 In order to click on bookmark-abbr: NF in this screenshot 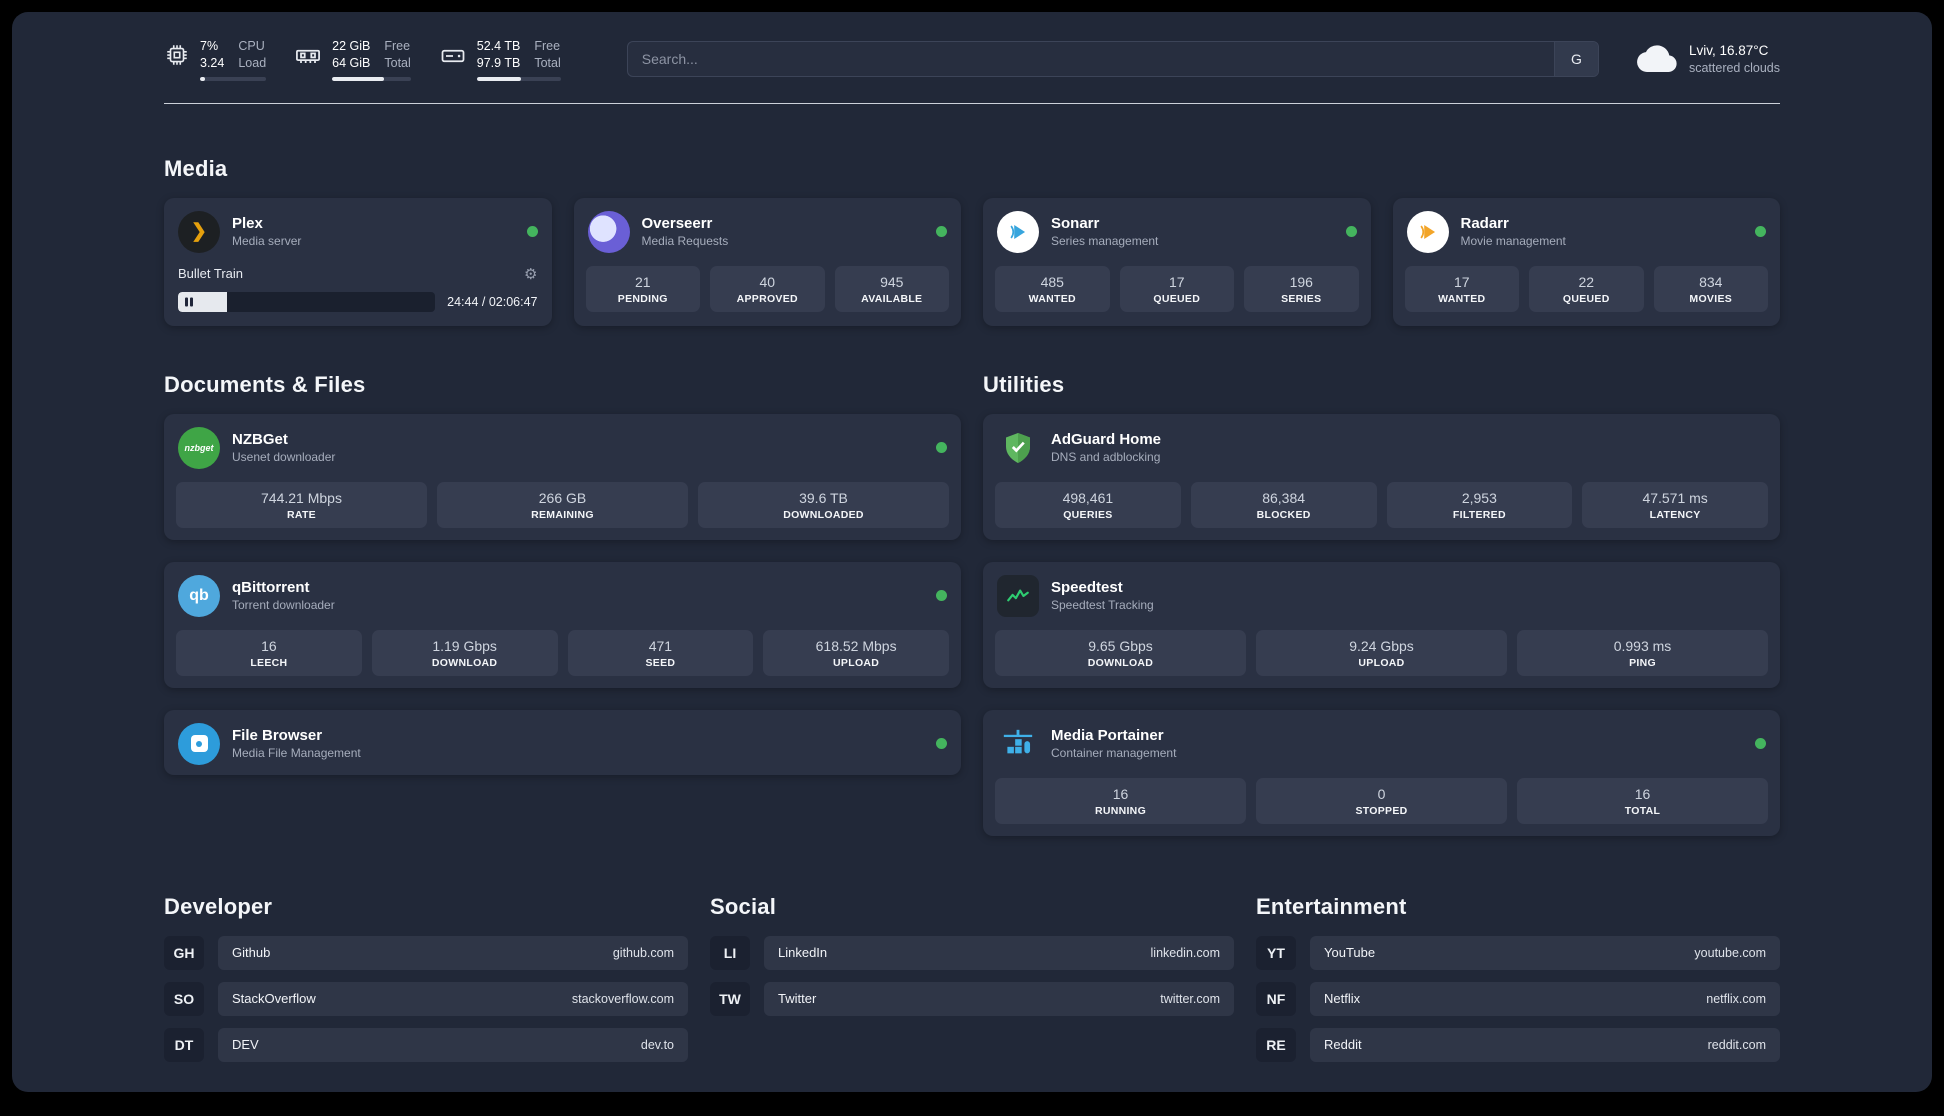, I will do `click(1276, 998)`.